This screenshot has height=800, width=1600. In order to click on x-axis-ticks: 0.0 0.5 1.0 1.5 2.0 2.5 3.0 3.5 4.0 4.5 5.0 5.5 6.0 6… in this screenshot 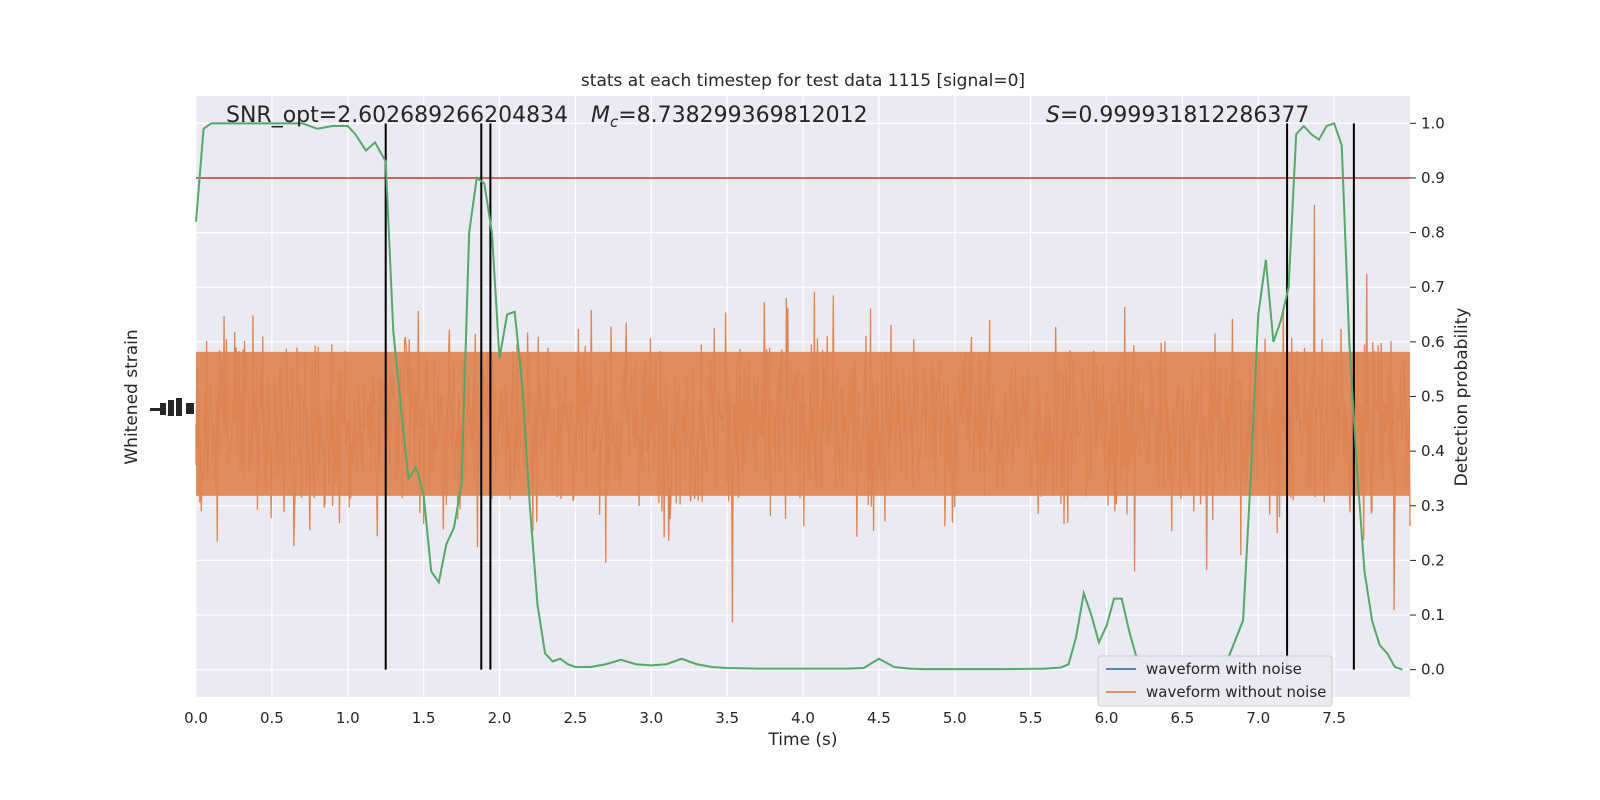, I will do `click(765, 718)`.